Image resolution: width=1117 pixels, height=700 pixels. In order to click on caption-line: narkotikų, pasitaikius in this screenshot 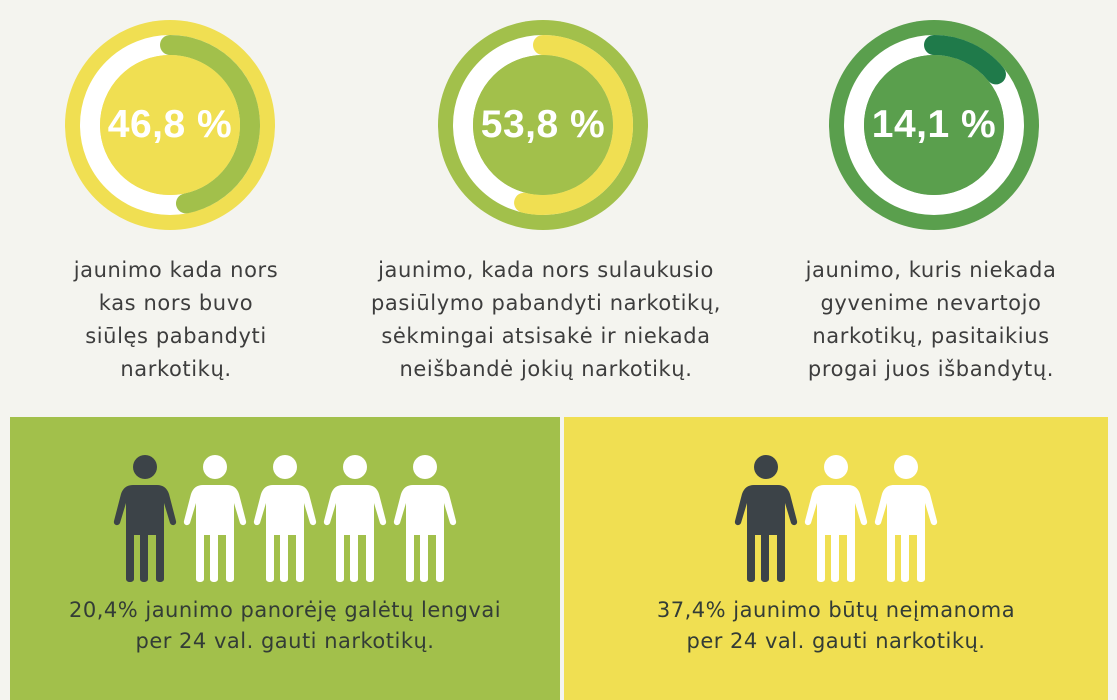, I will do `click(931, 336)`.